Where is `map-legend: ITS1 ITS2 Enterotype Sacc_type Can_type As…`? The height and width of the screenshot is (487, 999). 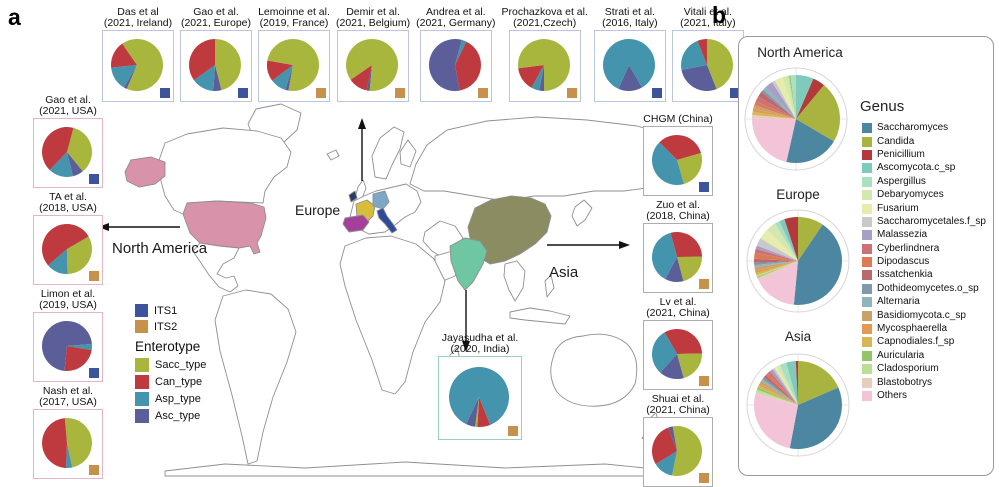
map-legend: ITS1 ITS2 Enterotype Sacc_type Can_type As… is located at coordinates (190, 365).